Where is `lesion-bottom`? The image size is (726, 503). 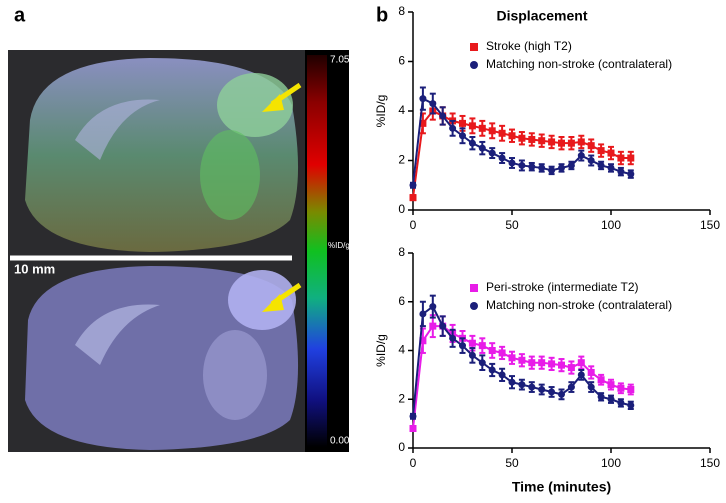 lesion-bottom is located at coordinates (262, 300).